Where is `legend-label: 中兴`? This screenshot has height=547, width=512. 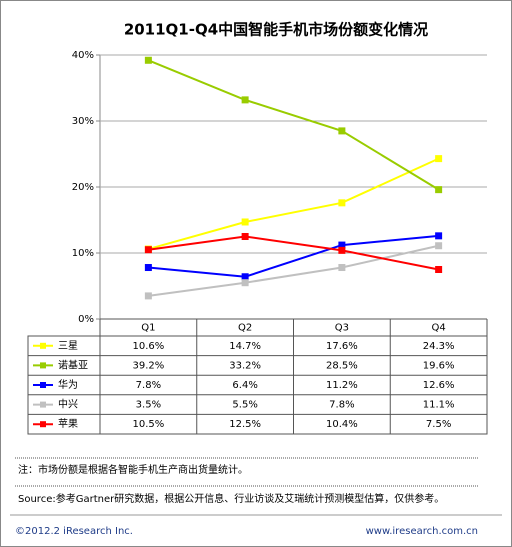 legend-label: 中兴 is located at coordinates (68, 404).